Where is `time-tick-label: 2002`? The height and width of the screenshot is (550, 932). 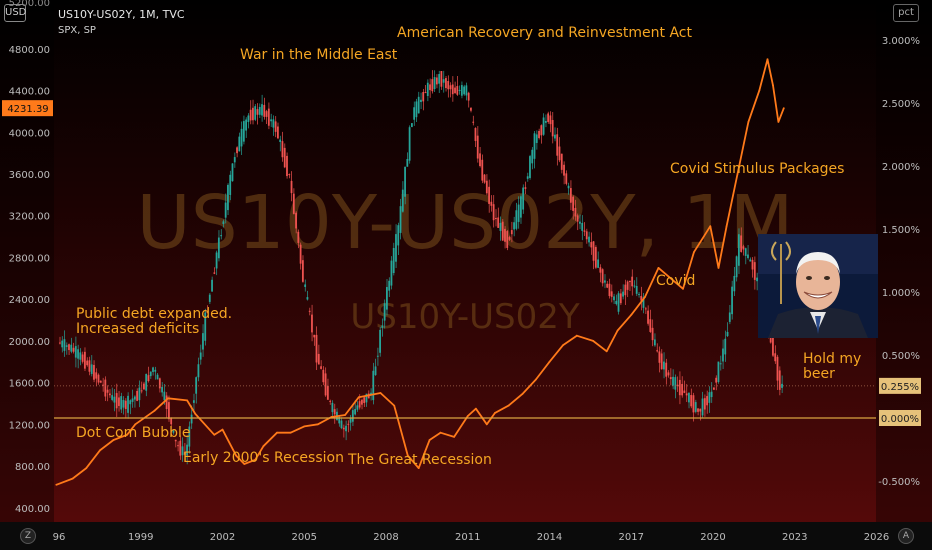
time-tick-label: 2002 is located at coordinates (222, 537).